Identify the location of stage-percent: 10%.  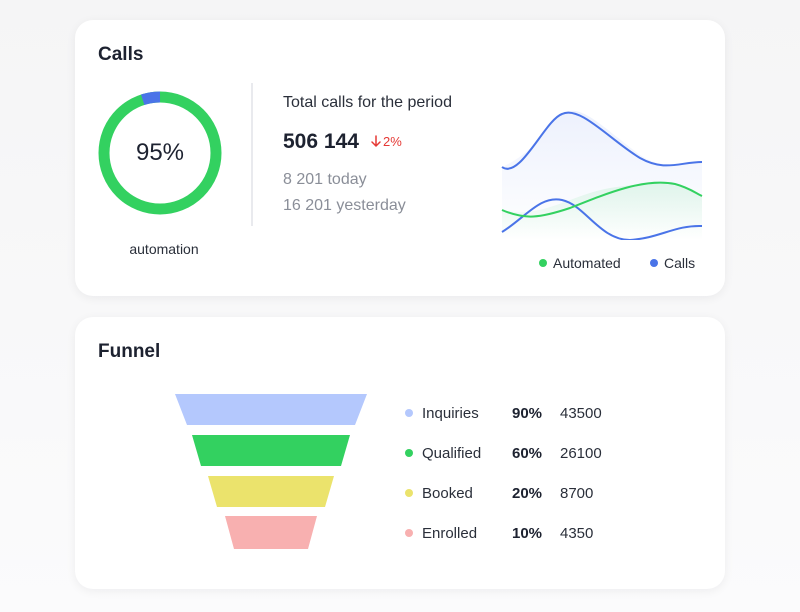
(527, 533).